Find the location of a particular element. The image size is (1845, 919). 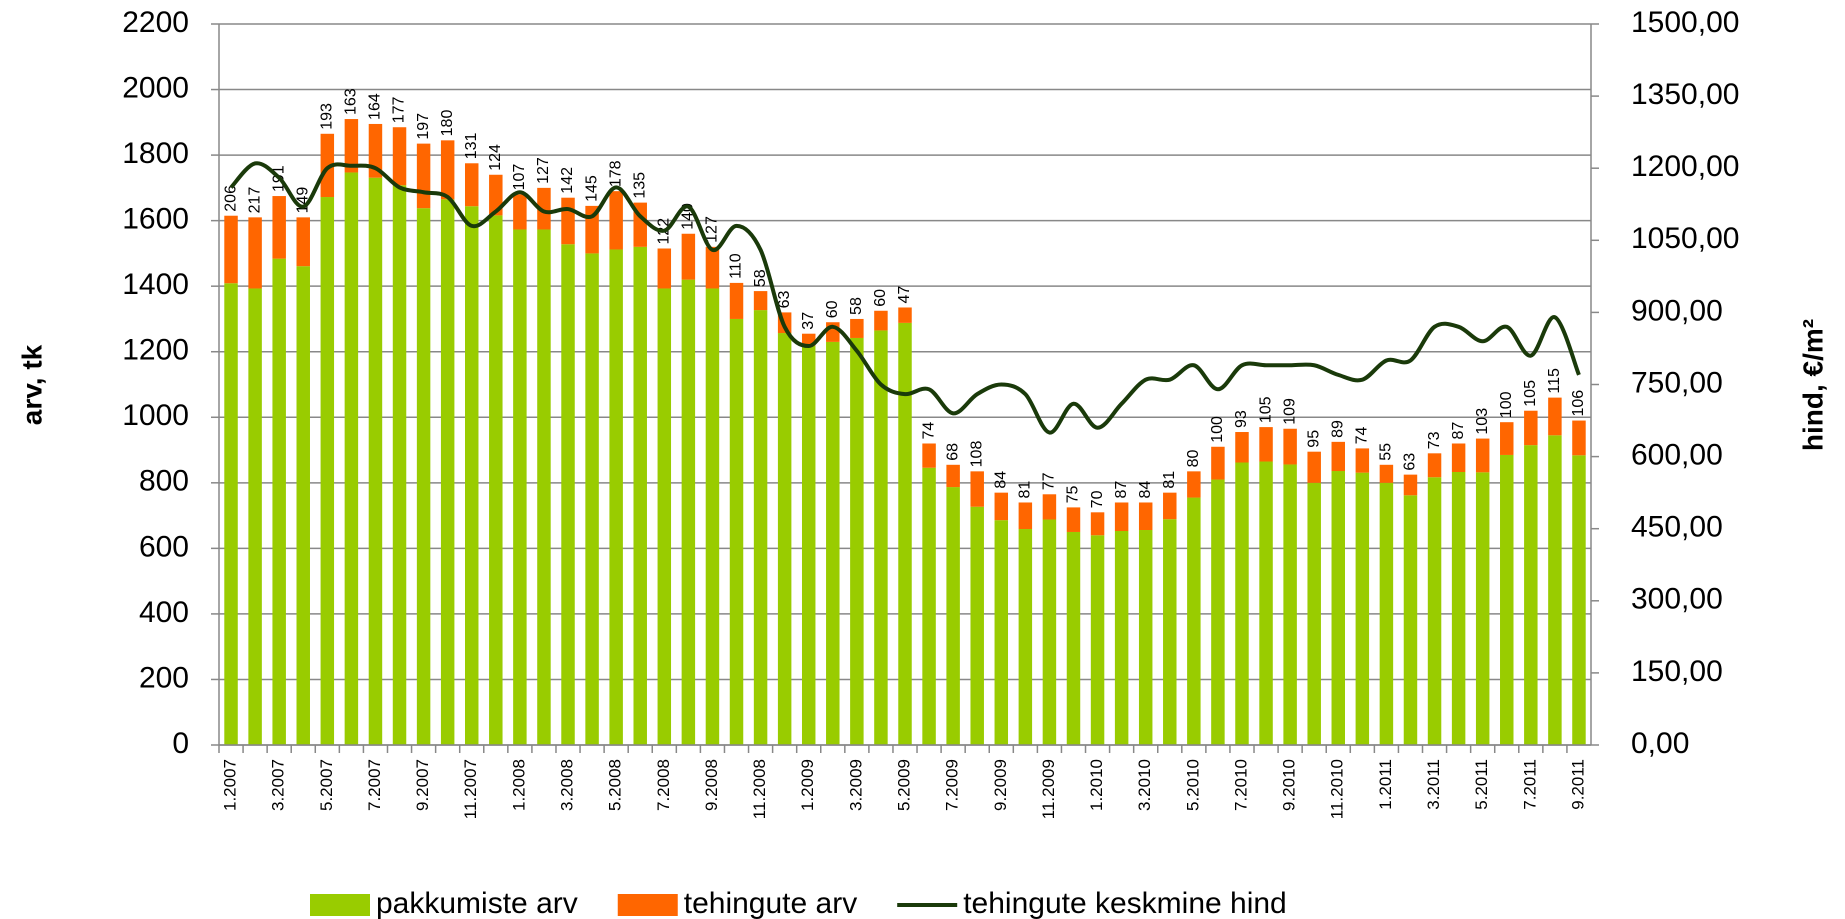

x-tick-label: 5.2008 is located at coordinates (615, 785).